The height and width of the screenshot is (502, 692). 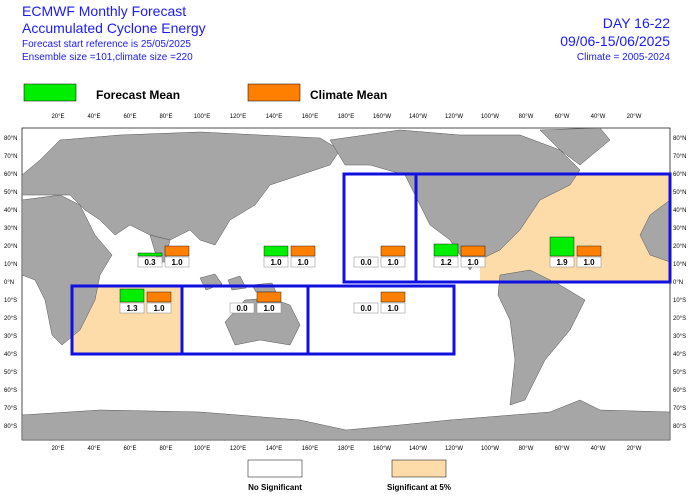 I want to click on forecast-label: 0.3, so click(x=150, y=262).